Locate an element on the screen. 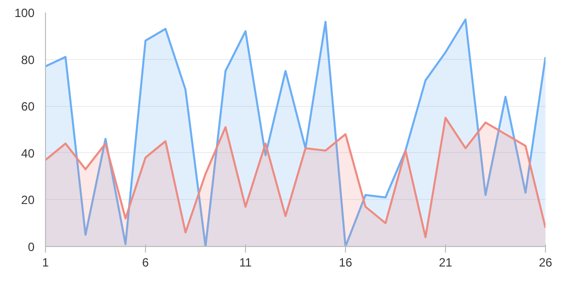 The width and height of the screenshot is (565, 281). x-tick-label: 6 is located at coordinates (146, 263).